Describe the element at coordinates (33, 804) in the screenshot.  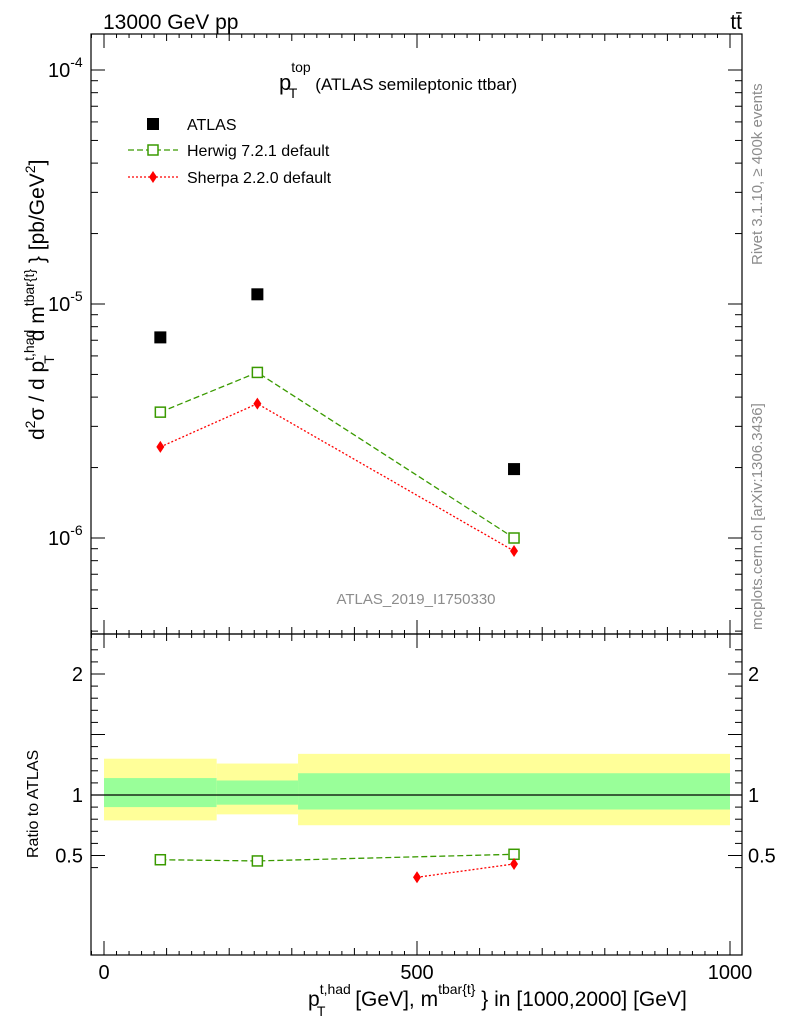
I see `ratio-y-axis-label: Ratio to ATLAS` at that location.